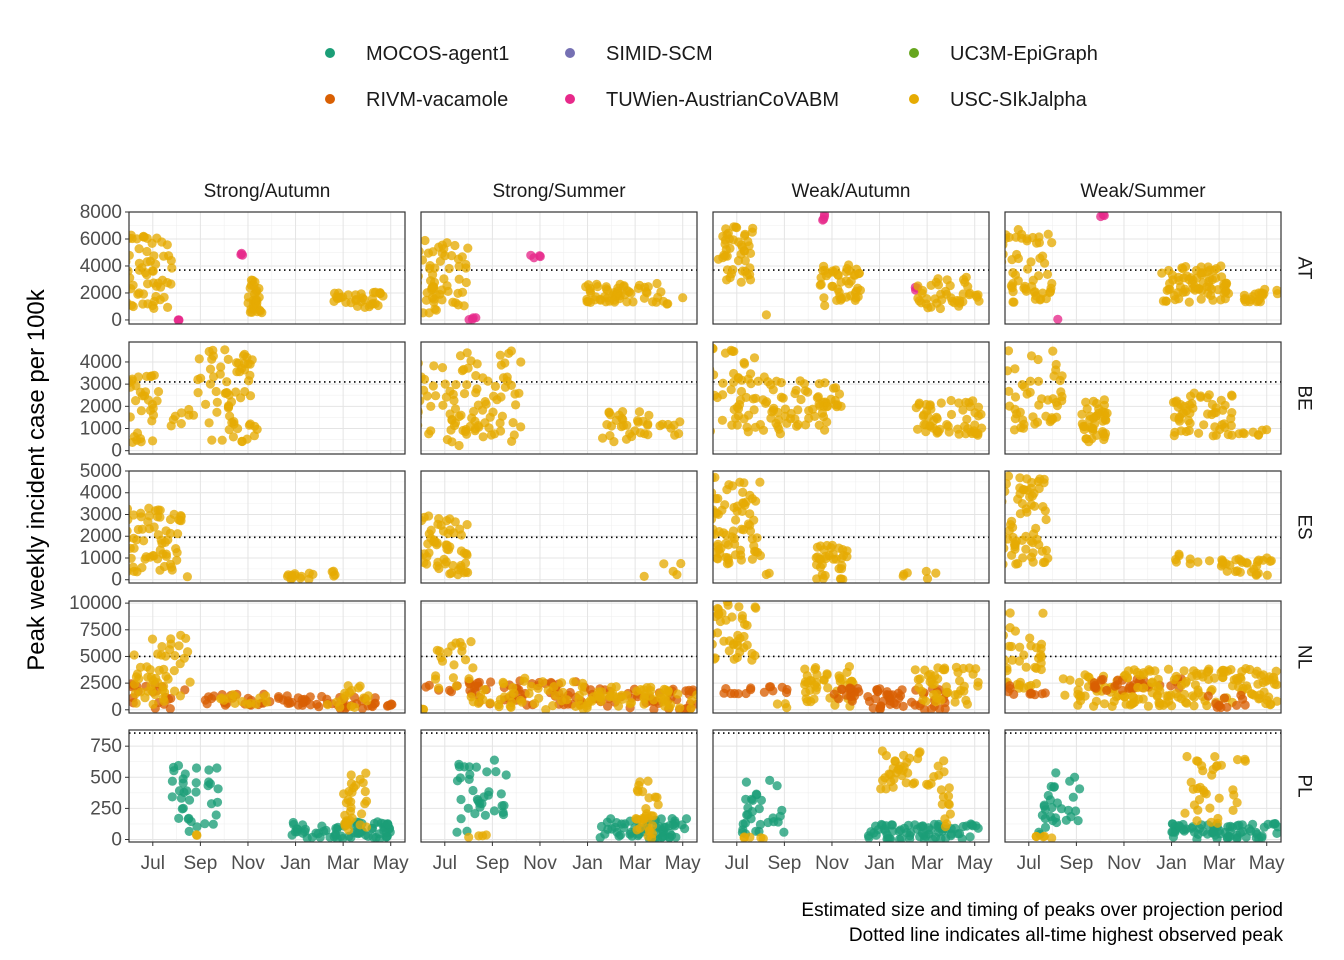 Image resolution: width=1344 pixels, height=960 pixels. What do you see at coordinates (1076, 863) in the screenshot?
I see `x-tick-label-3-1: Sep` at bounding box center [1076, 863].